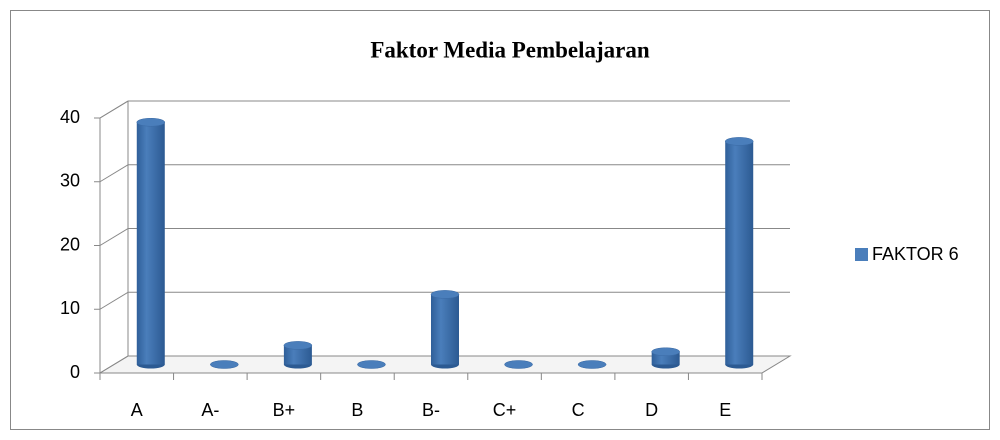 This screenshot has height=440, width=1000. I want to click on y-tick-label: 40, so click(70, 117).